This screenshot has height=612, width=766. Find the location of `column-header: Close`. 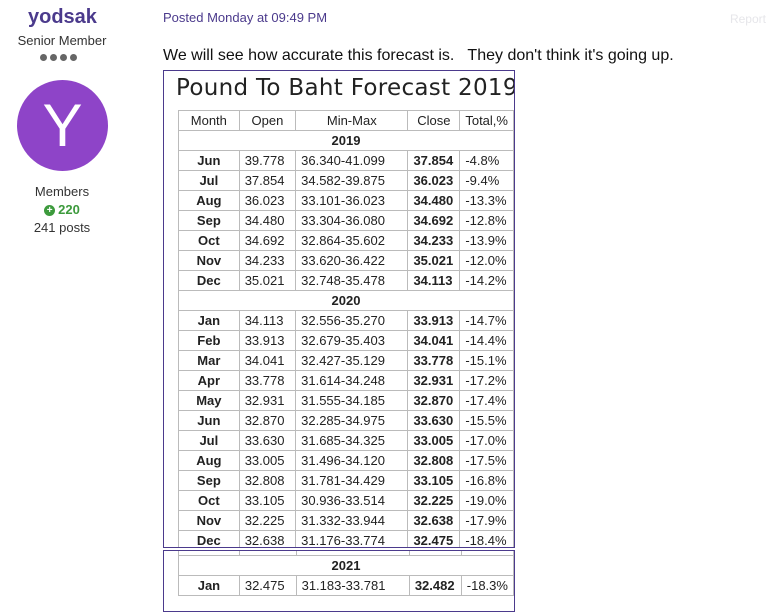

column-header: Close is located at coordinates (434, 120).